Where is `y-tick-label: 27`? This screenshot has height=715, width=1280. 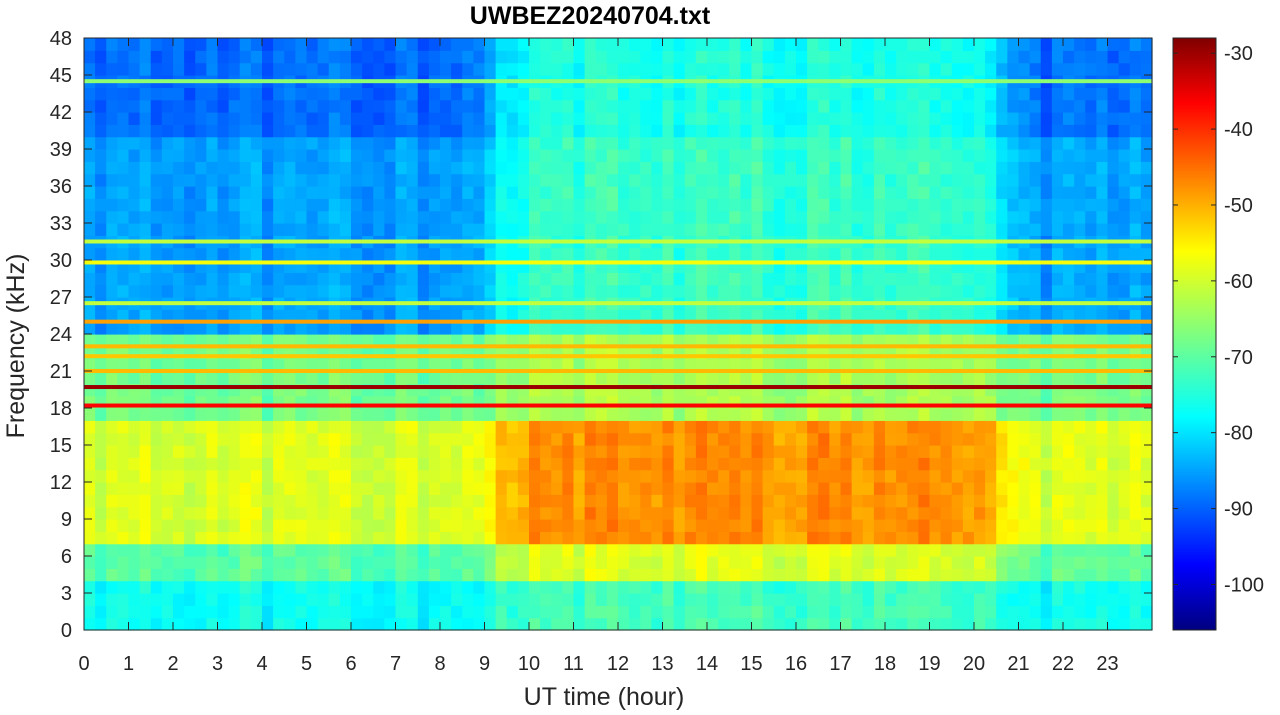 y-tick-label: 27 is located at coordinates (61, 298).